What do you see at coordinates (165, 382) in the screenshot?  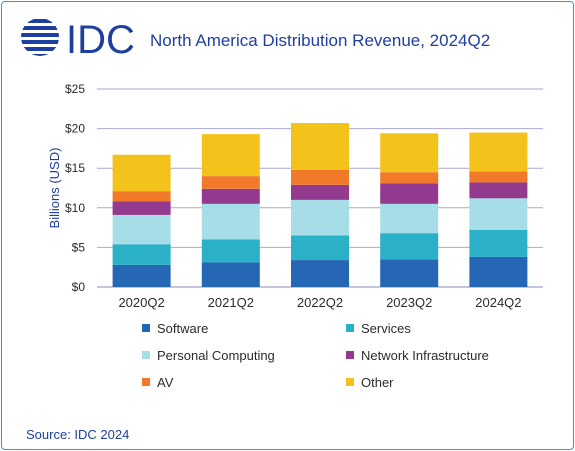 I see `legend-label: AV` at bounding box center [165, 382].